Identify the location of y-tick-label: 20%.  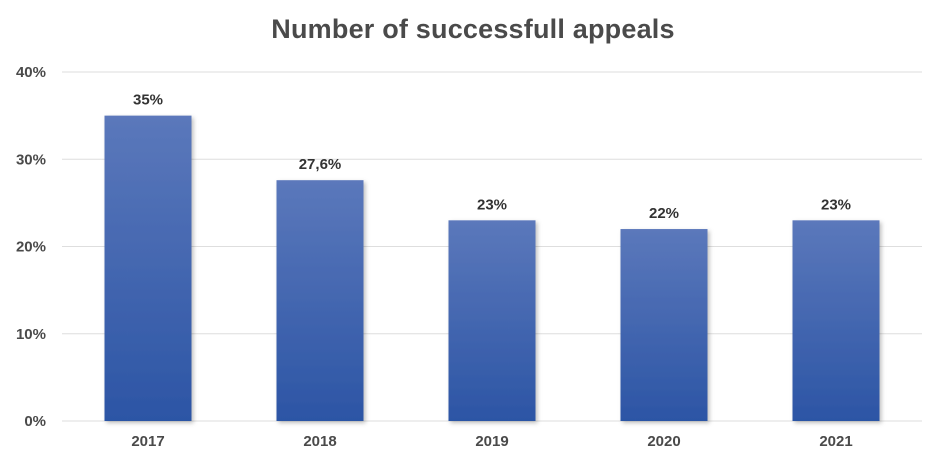
(31, 247).